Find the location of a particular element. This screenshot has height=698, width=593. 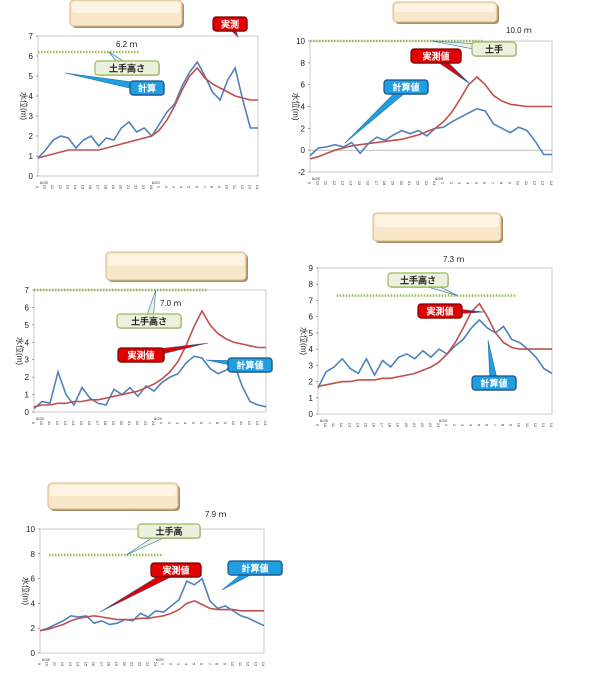

plot-area is located at coordinates (152, 591).